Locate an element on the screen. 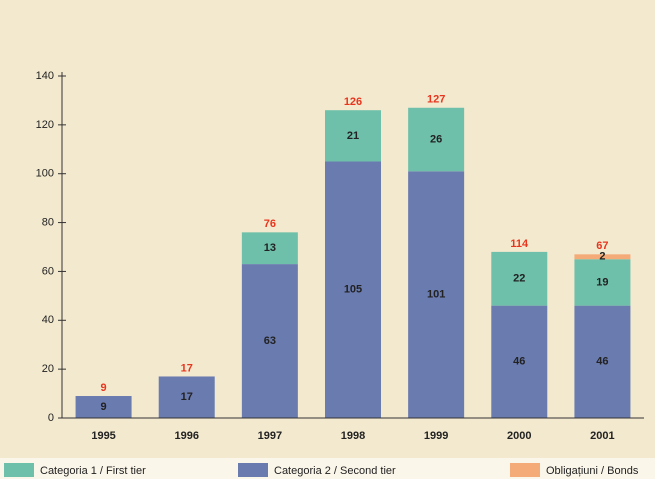 This screenshot has width=655, height=479. segment-label: 9 is located at coordinates (104, 407).